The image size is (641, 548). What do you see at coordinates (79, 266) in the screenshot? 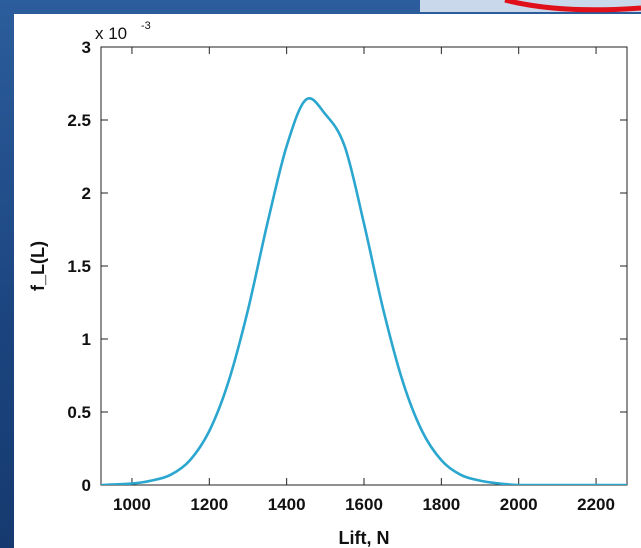
I see `y-tick-label: 1.5` at bounding box center [79, 266].